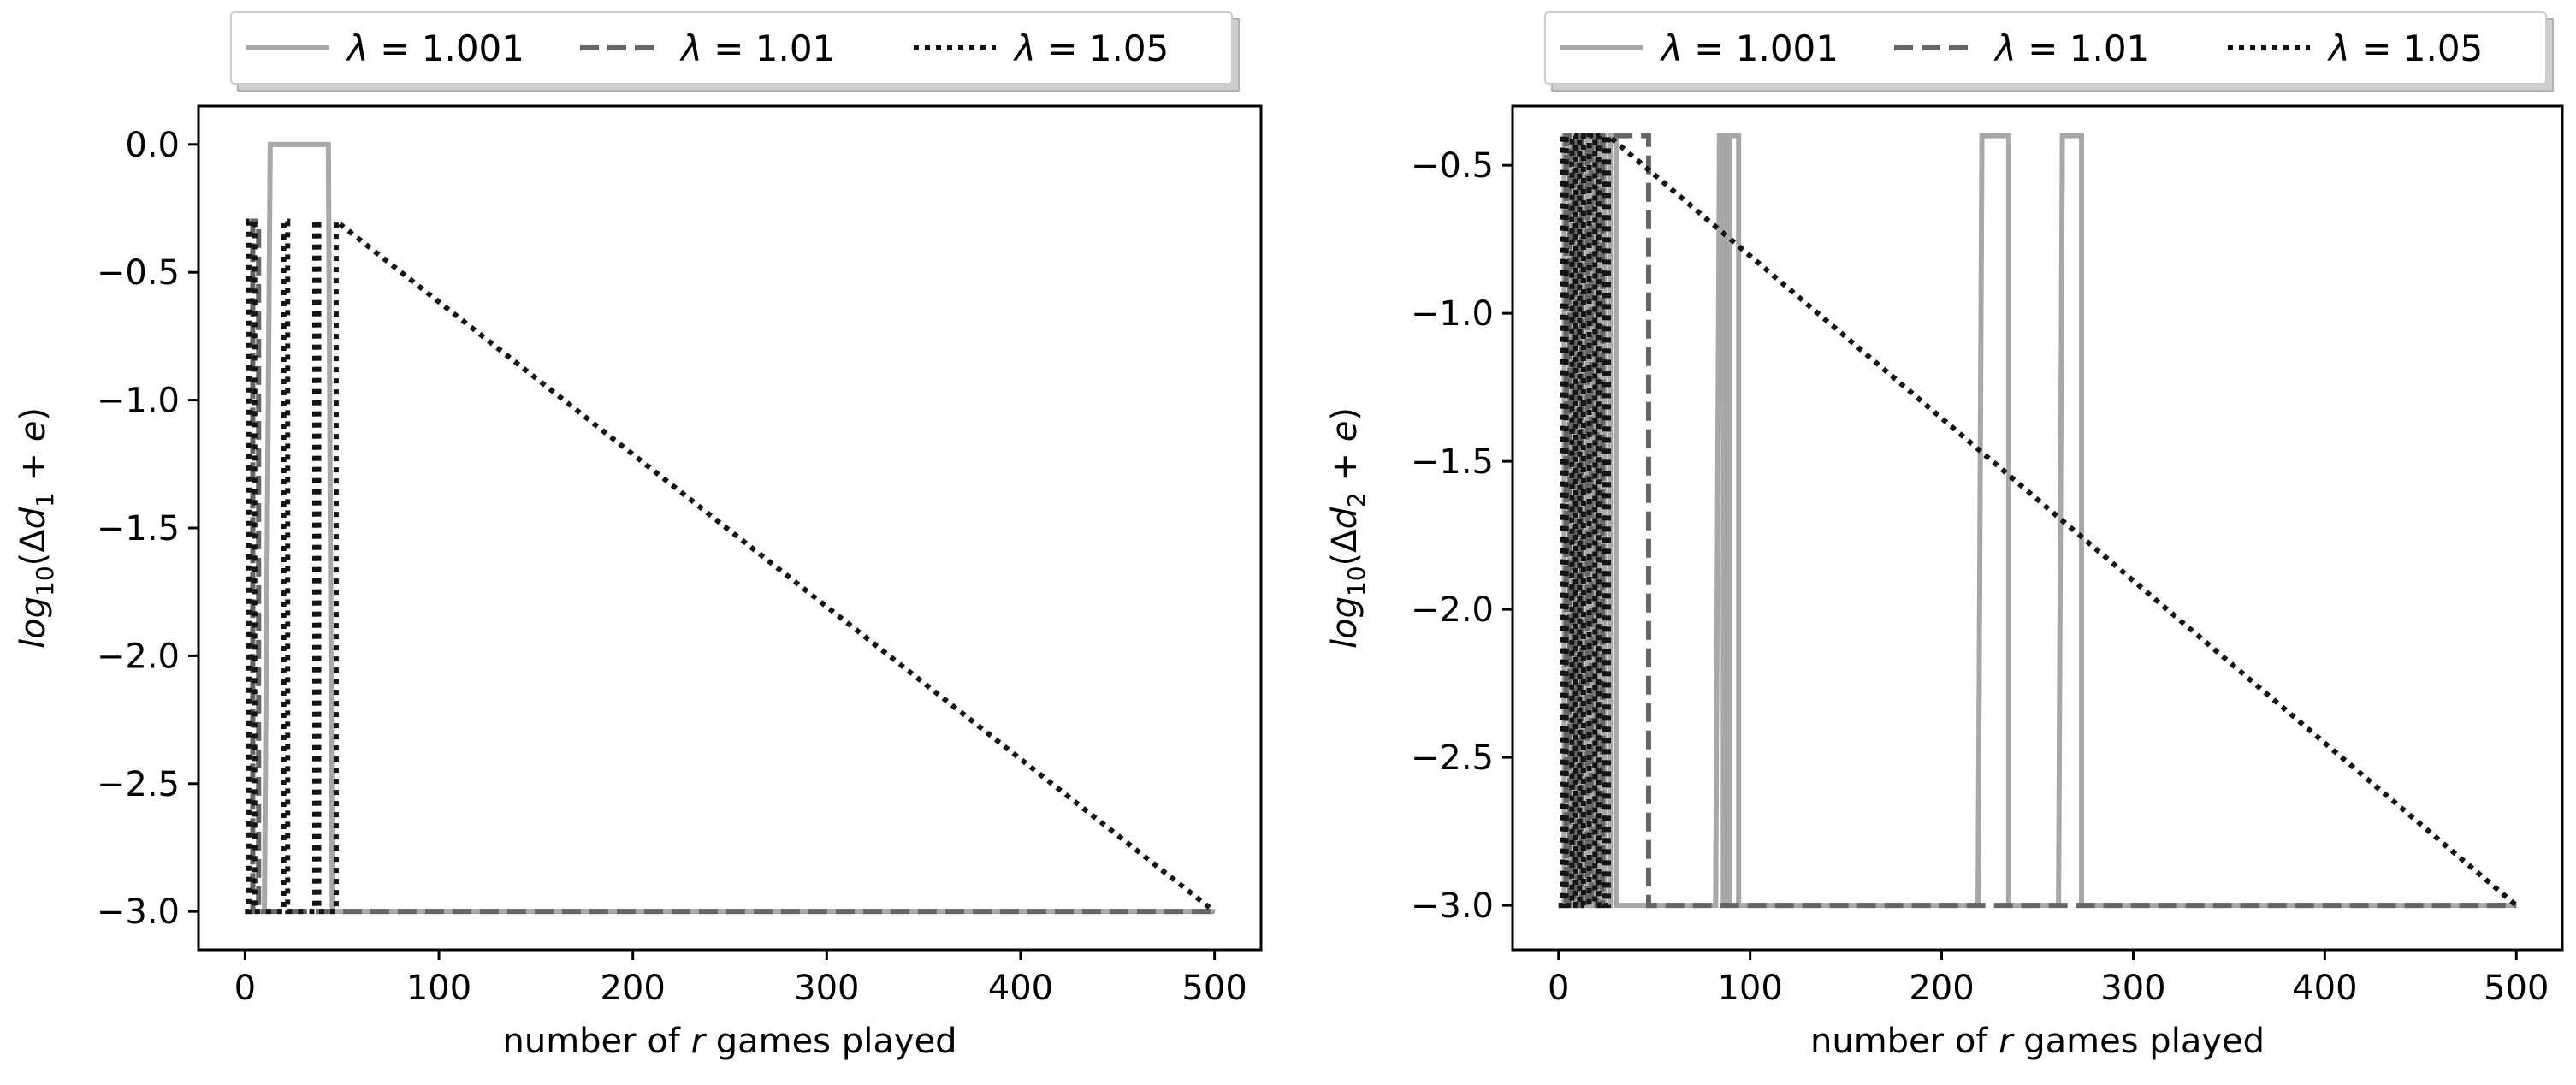 The height and width of the screenshot is (1085, 2576). I want to click on y-axis-label: log10(Δd2 + e), so click(1348, 528).